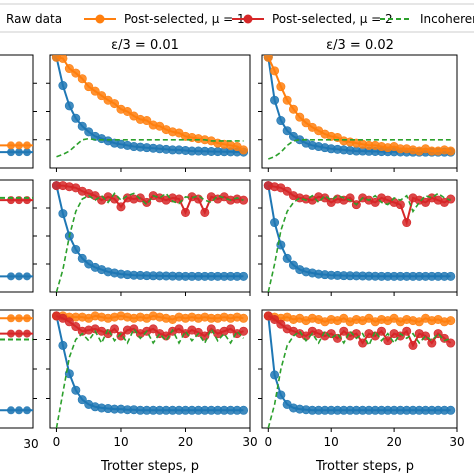 This screenshot has width=474, height=474. I want to click on column-title-1: ε/3 = 0.01, so click(145, 45).